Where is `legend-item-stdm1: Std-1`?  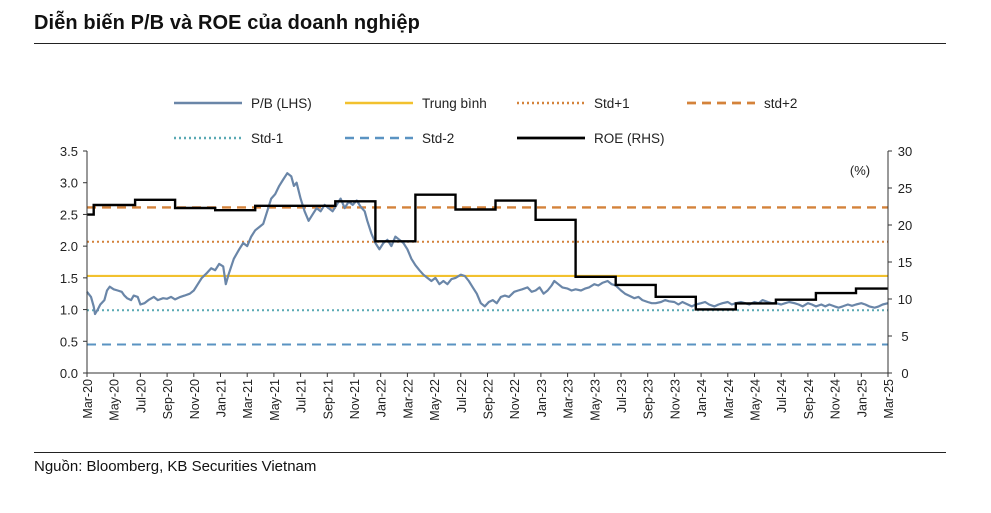 legend-item-stdm1: Std-1 is located at coordinates (228, 138).